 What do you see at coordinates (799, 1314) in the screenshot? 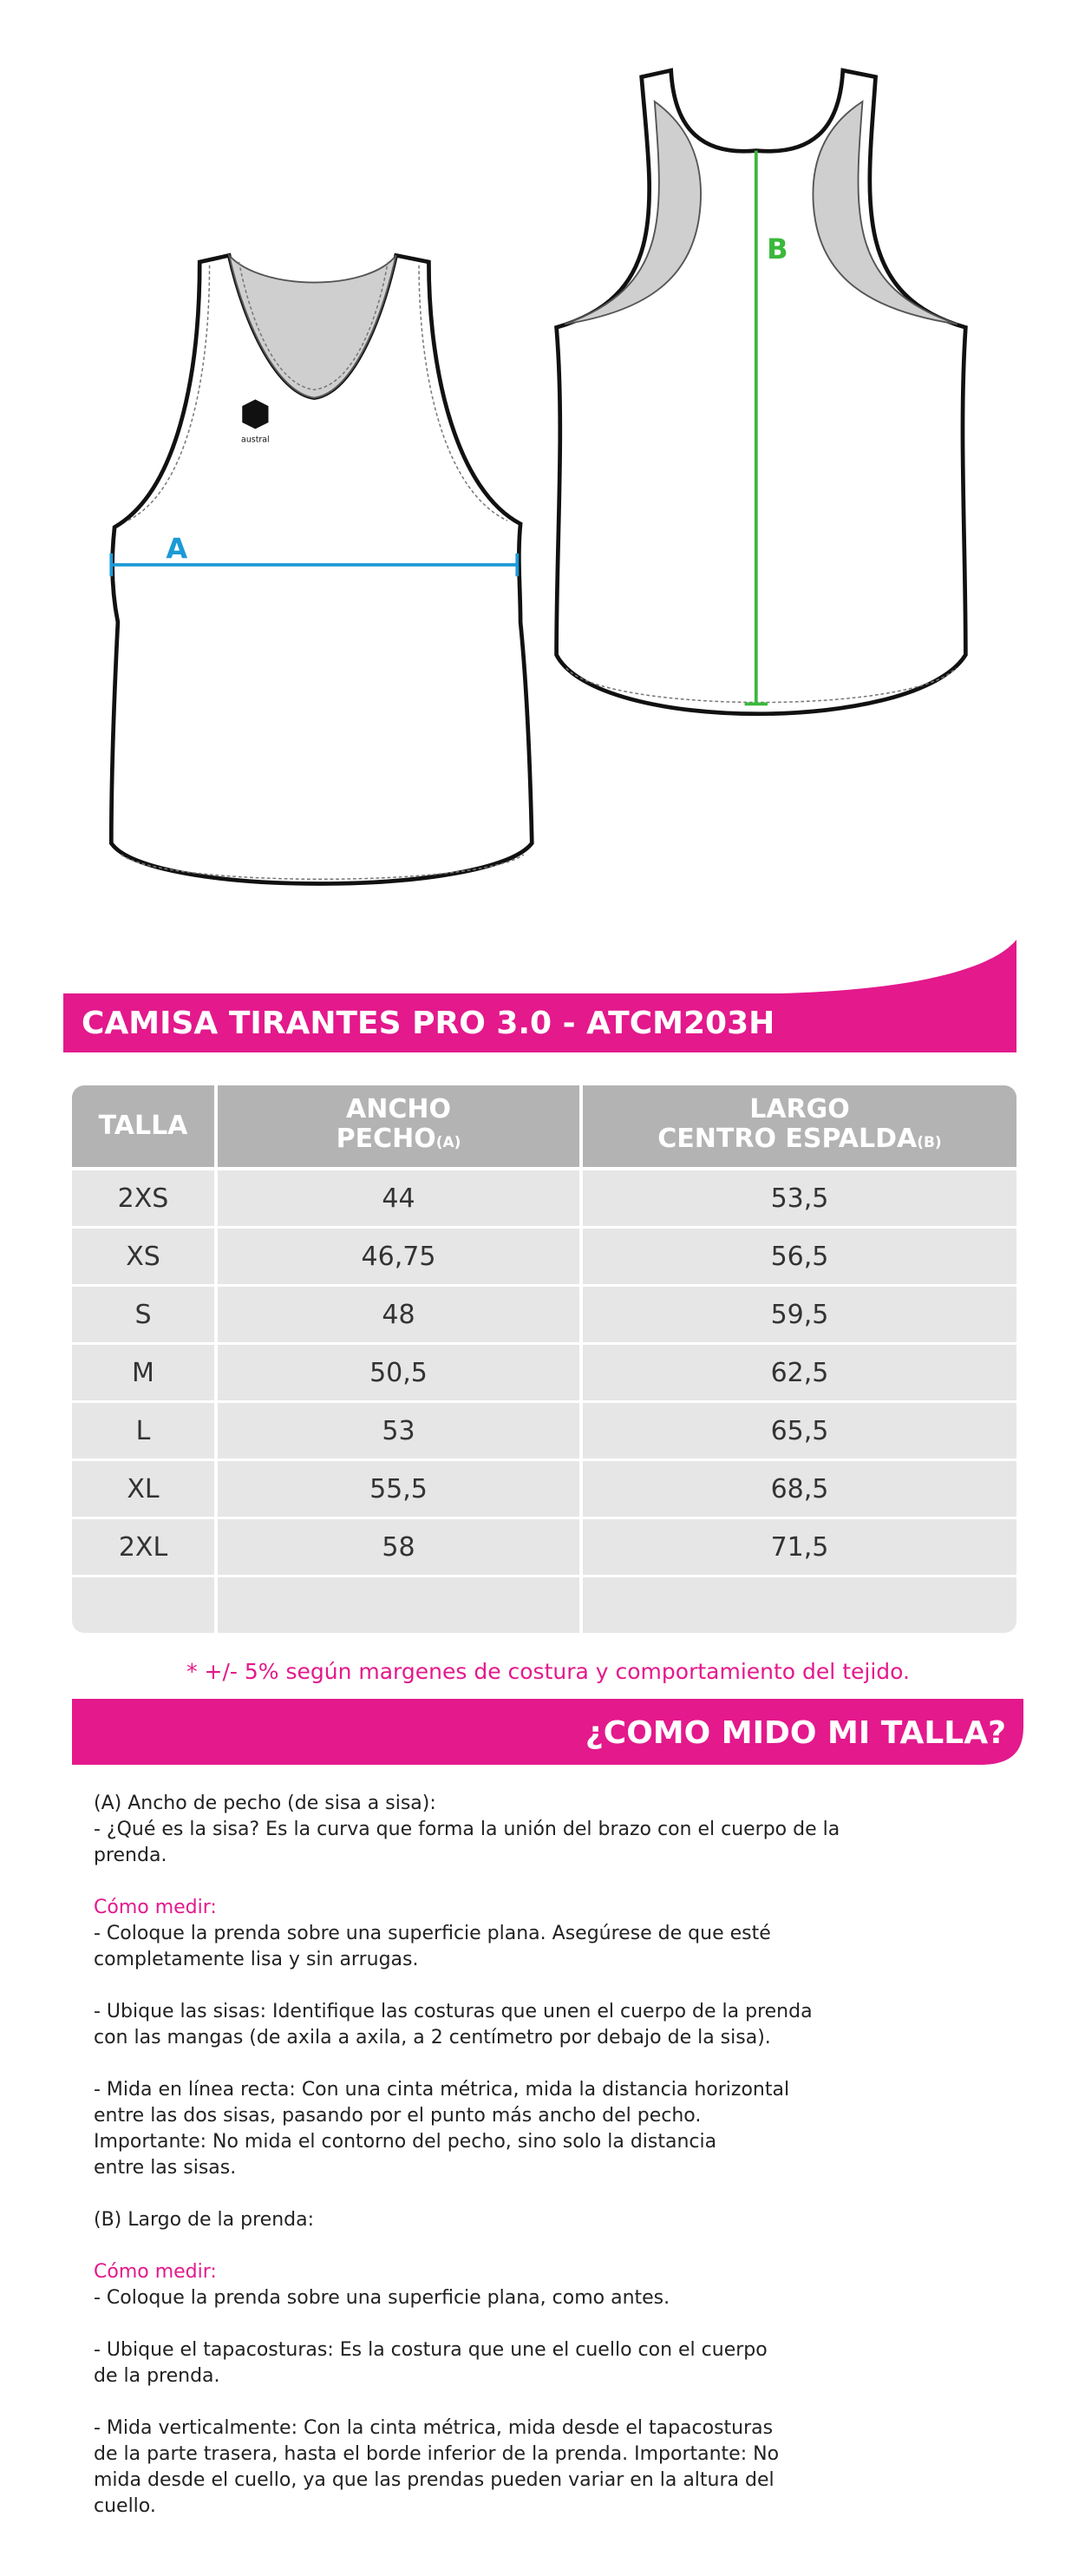
I see `table-cell: 59,5` at bounding box center [799, 1314].